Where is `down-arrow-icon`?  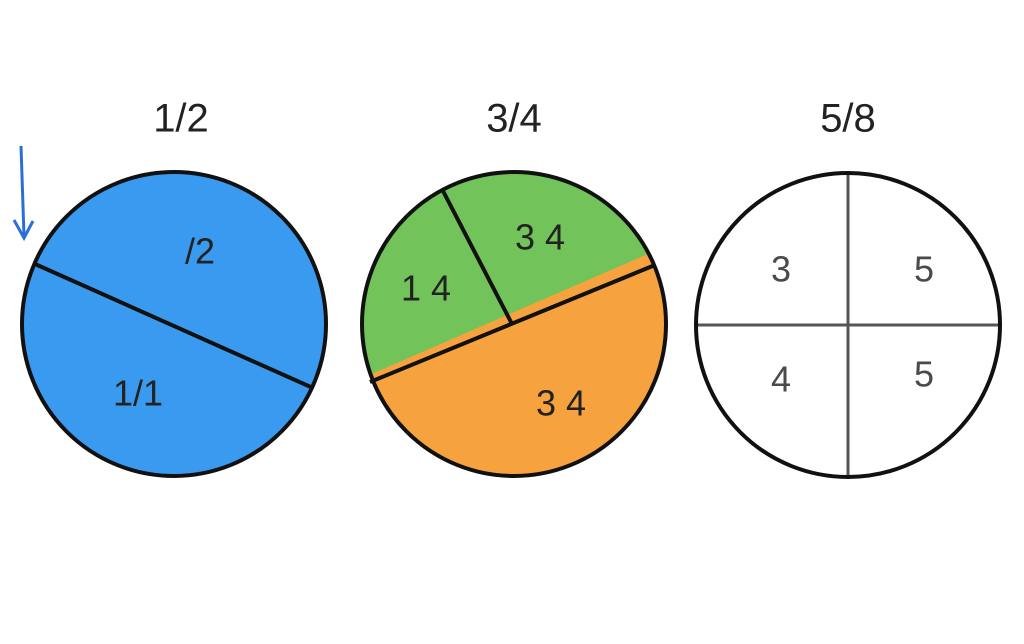 down-arrow-icon is located at coordinates (23, 193).